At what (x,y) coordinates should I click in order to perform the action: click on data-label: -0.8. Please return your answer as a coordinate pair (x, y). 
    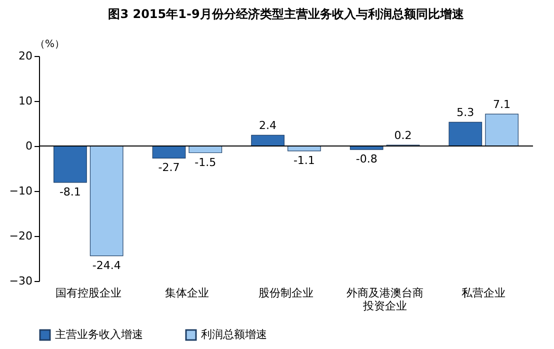
    Looking at the image, I should click on (367, 159).